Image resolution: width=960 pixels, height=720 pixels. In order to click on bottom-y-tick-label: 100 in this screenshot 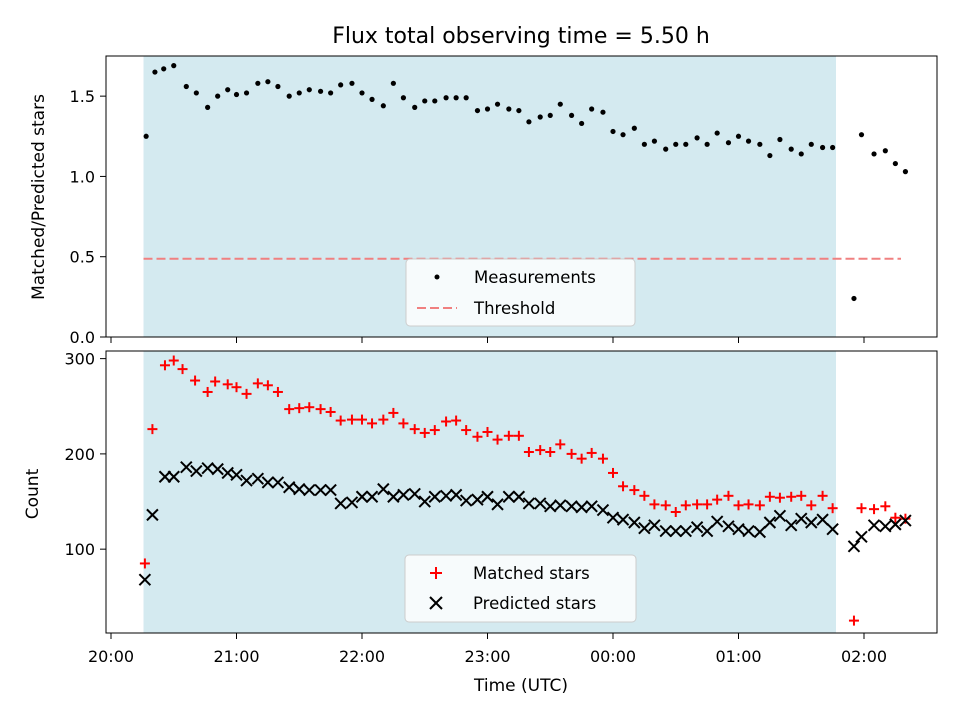, I will do `click(79, 549)`.